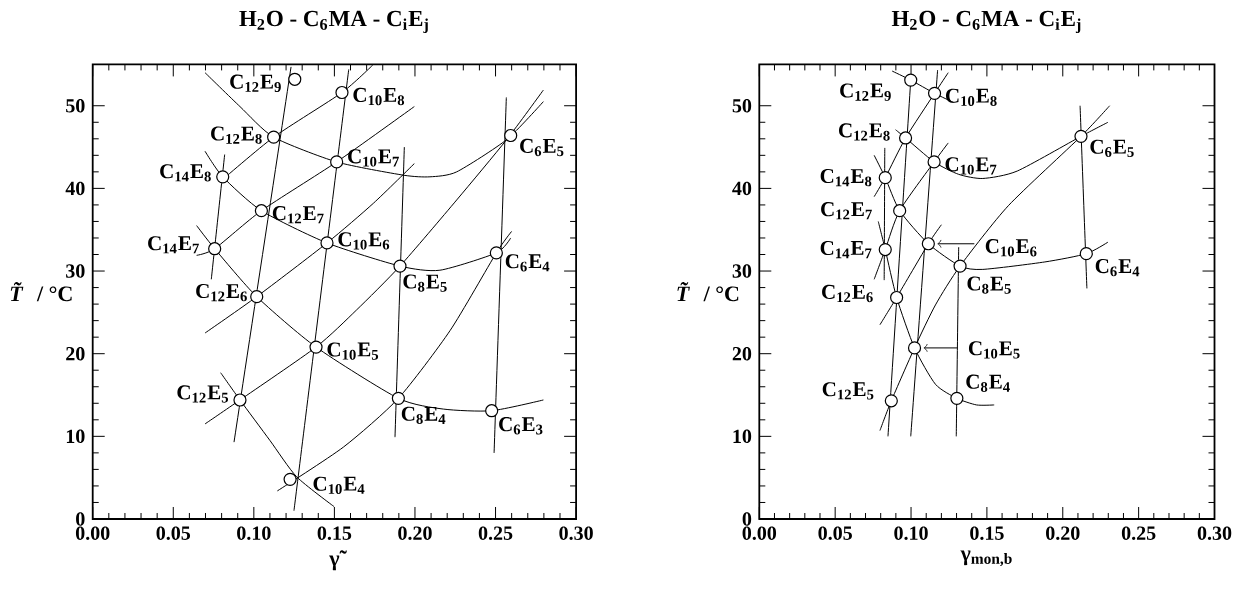 The height and width of the screenshot is (597, 1241). Describe the element at coordinates (521, 426) in the screenshot. I see `data-label: C$_{6}$E$_{3}$` at that location.